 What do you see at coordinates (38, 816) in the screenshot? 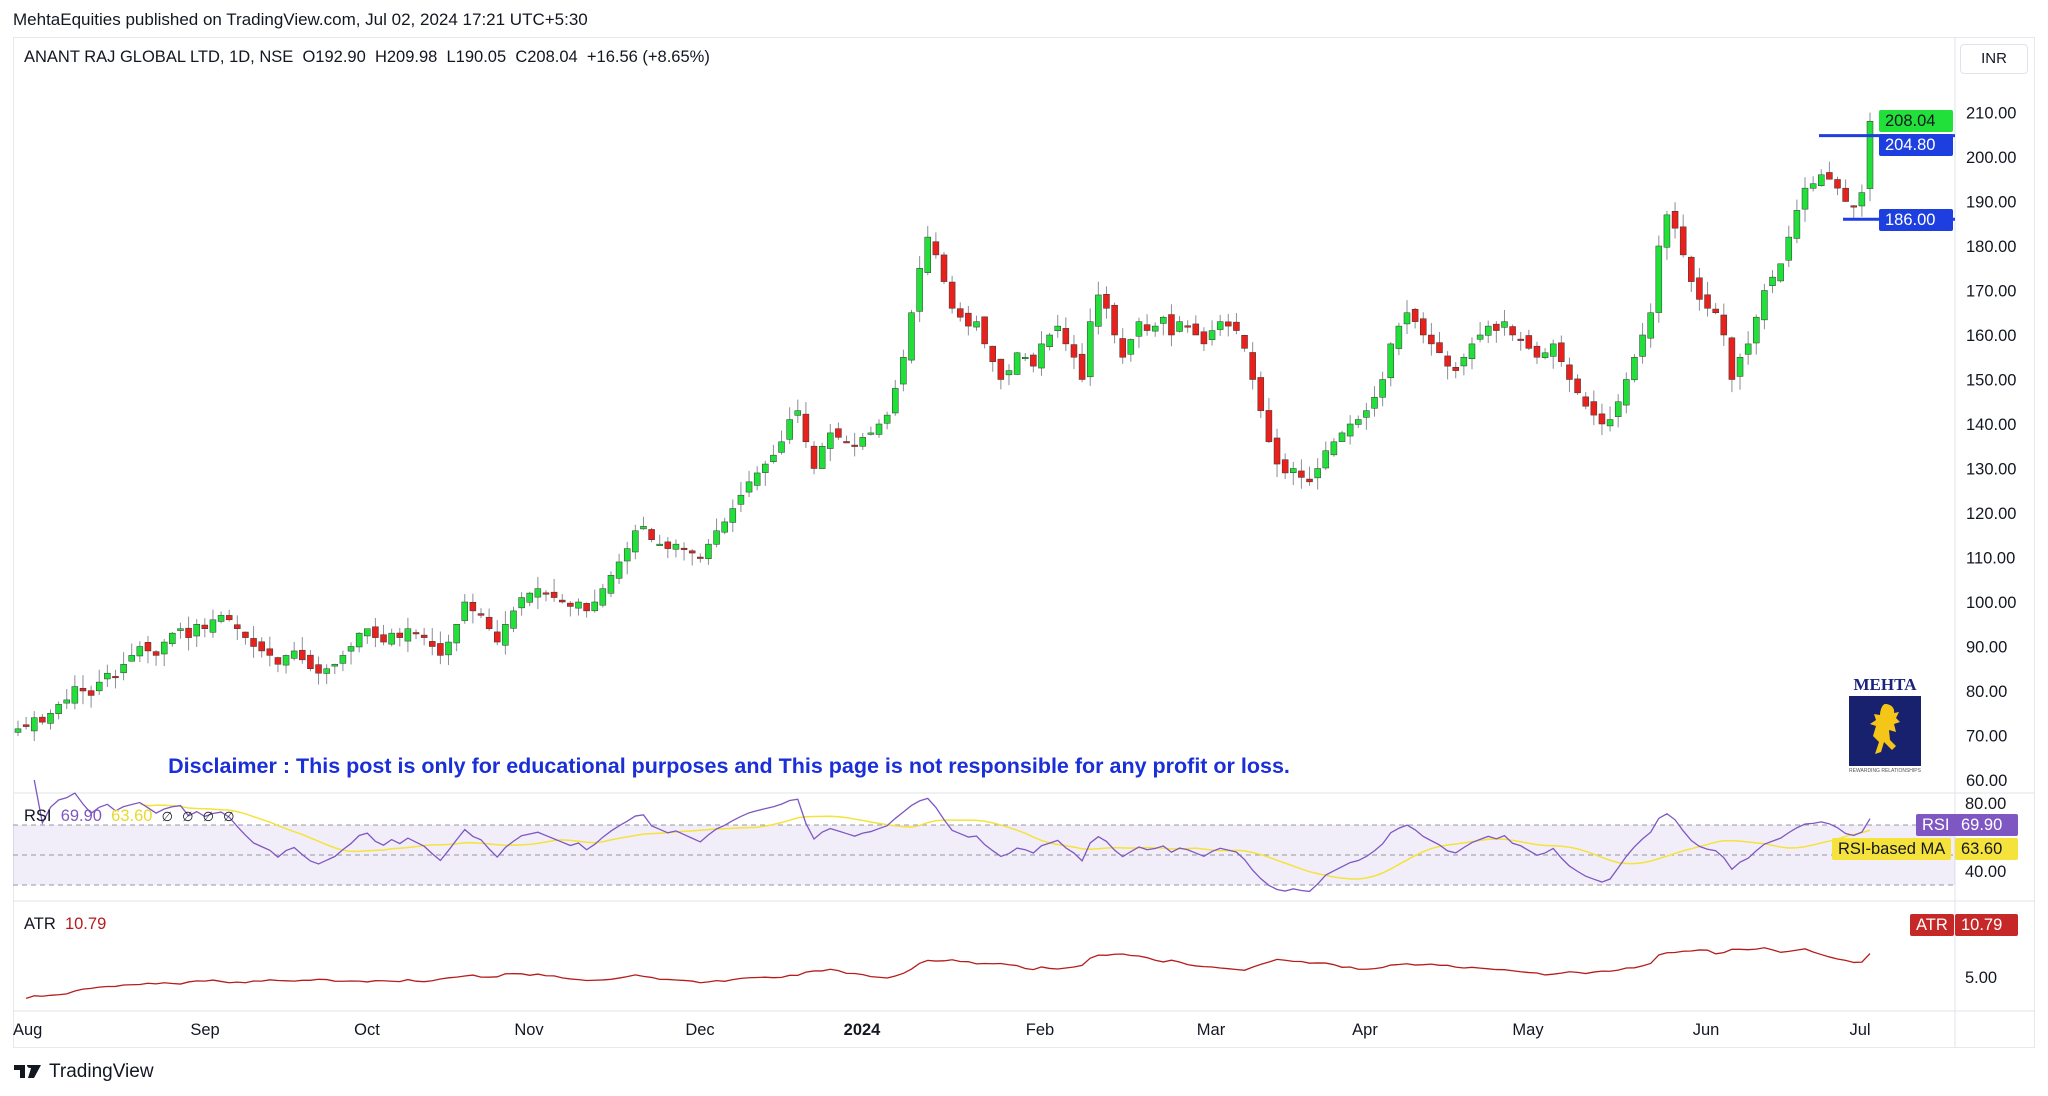
I see `rsi-label: RSI` at bounding box center [38, 816].